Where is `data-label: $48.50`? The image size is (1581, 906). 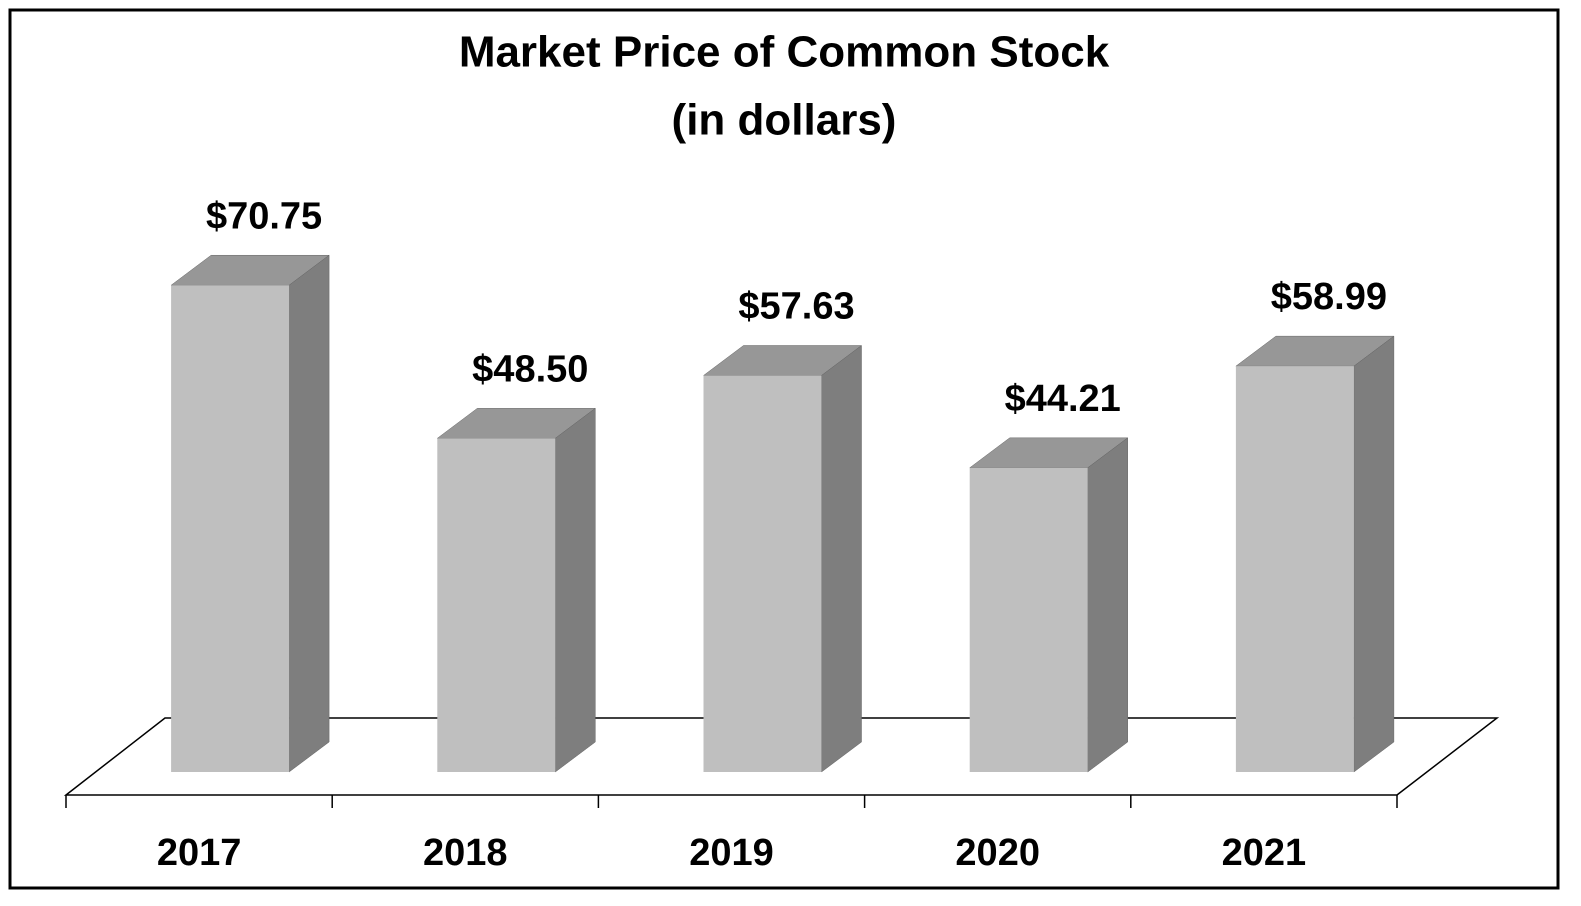 data-label: $48.50 is located at coordinates (530, 369).